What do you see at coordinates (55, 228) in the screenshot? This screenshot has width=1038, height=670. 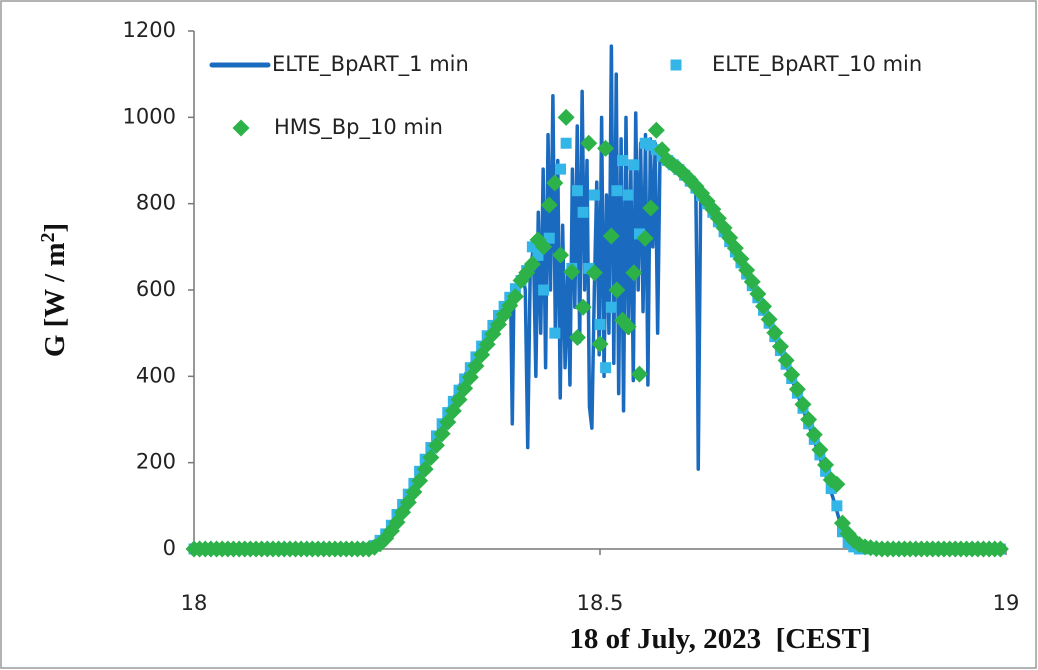 I see `y-axis-title-part: ]` at bounding box center [55, 228].